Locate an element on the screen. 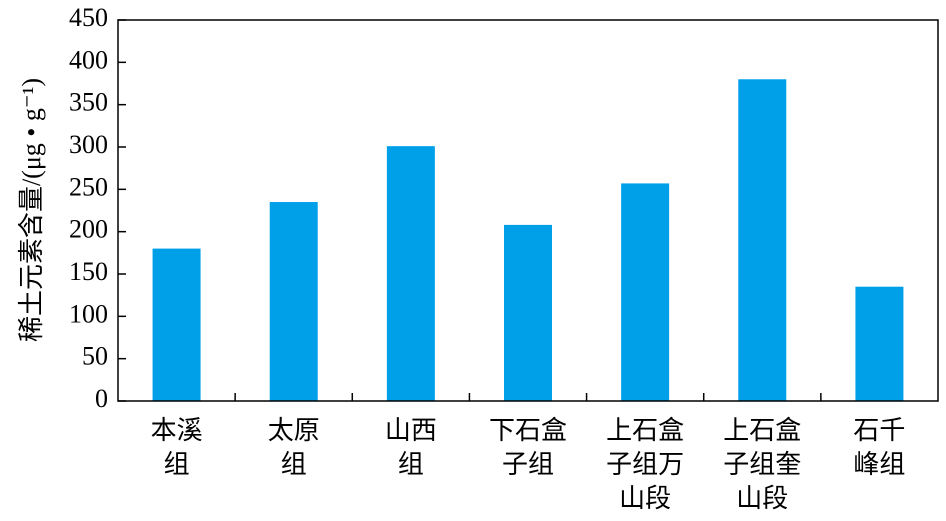 Image resolution: width=946 pixels, height=521 pixels. y-tick-label: 350 is located at coordinates (88, 102).